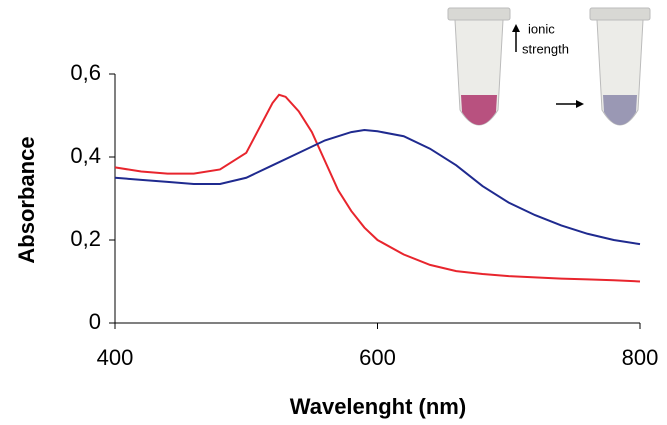 This screenshot has height=425, width=667. Describe the element at coordinates (479, 66) in the screenshot. I see `tube-left` at that location.